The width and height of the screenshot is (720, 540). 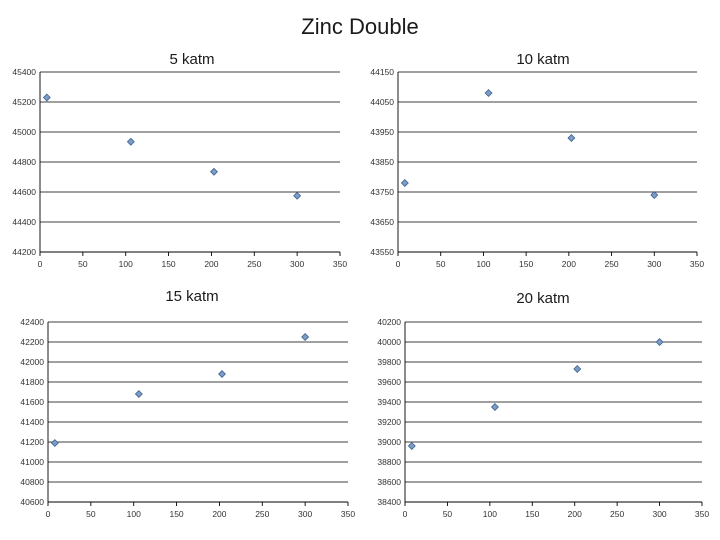 What do you see at coordinates (32, 462) in the screenshot?
I see `y-tick-label: 41000` at bounding box center [32, 462].